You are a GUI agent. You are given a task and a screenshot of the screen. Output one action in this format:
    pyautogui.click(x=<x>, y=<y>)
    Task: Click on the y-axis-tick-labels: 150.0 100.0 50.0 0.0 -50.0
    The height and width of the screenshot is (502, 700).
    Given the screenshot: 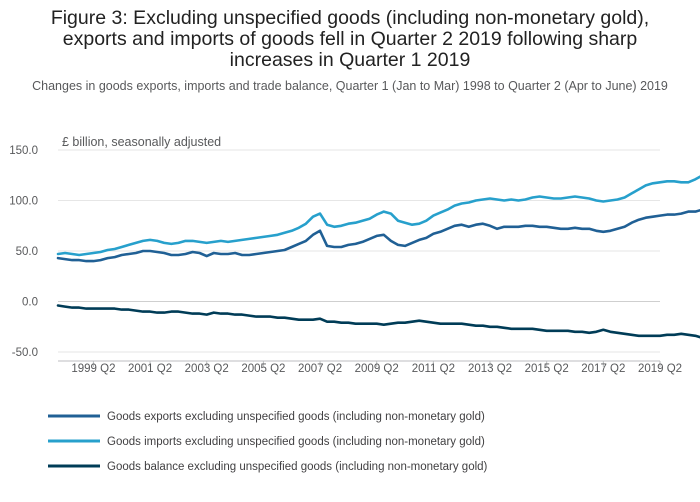 What is the action you would take?
    pyautogui.click(x=23, y=252)
    